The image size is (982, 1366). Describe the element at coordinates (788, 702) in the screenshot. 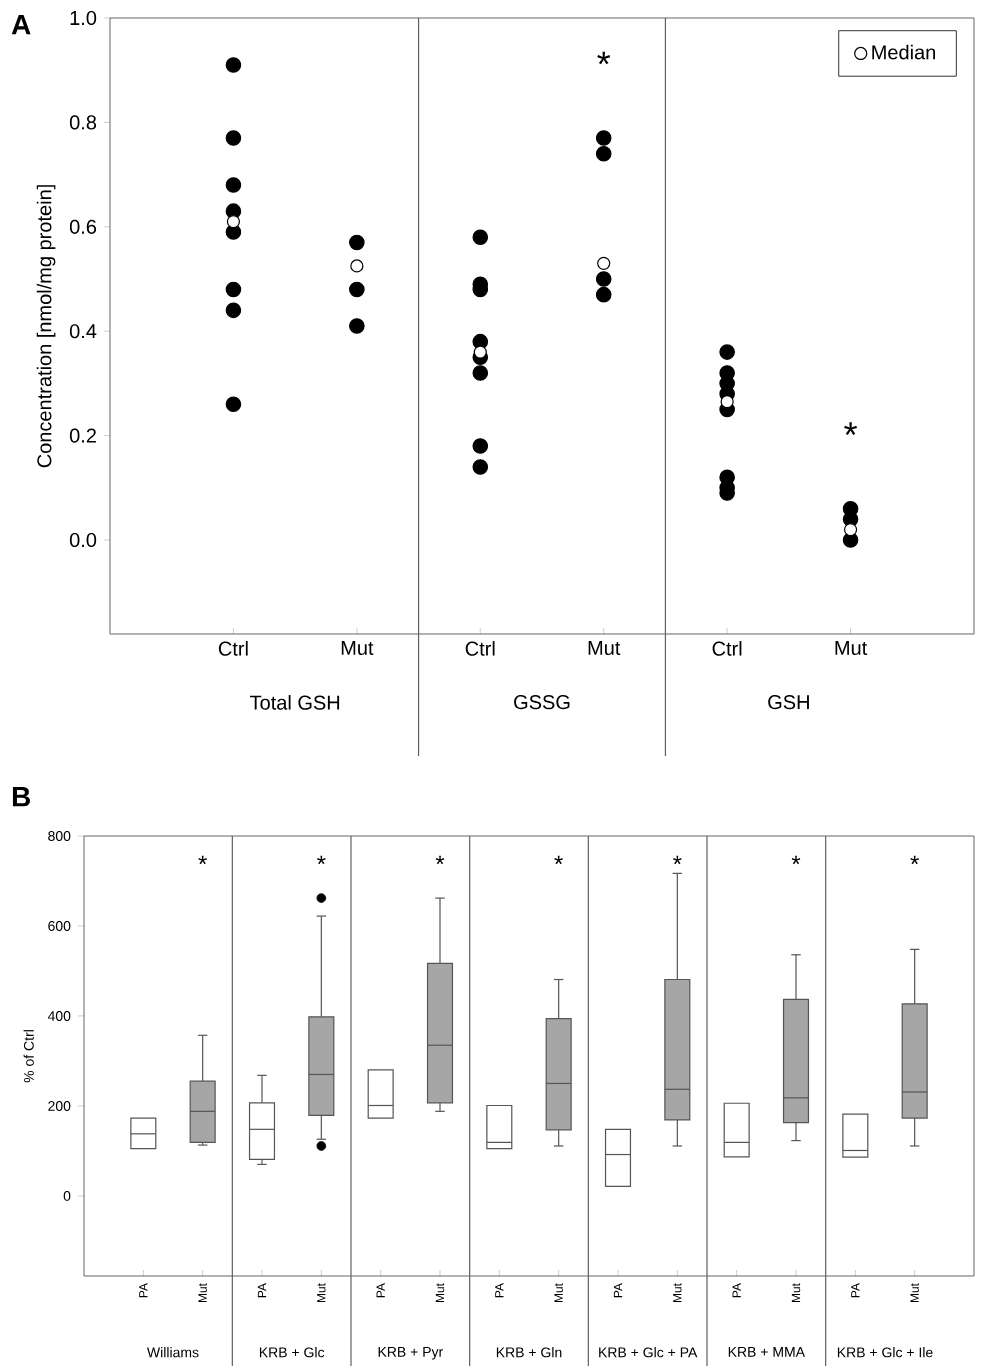

I see `text: GSH` at that location.